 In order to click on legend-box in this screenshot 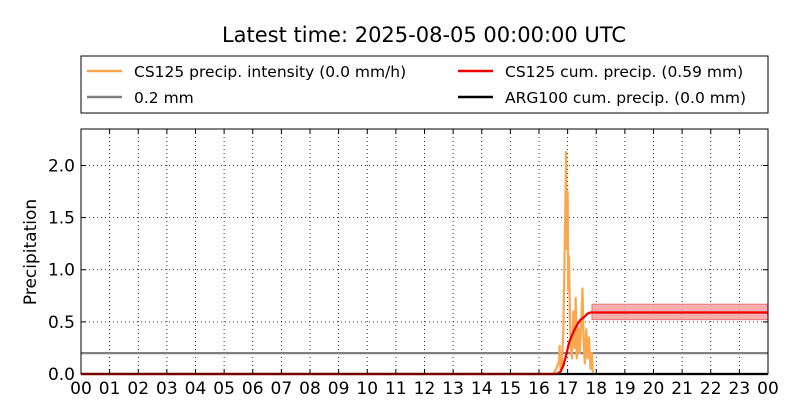, I will do `click(424, 84)`.